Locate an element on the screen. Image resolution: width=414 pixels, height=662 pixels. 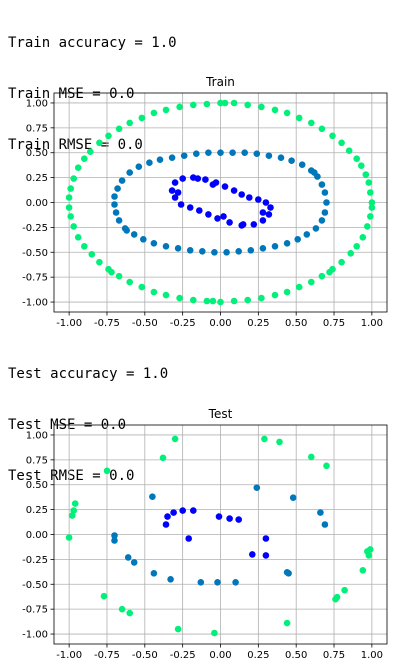
test-chart-title: Test is located at coordinates (220, 414).